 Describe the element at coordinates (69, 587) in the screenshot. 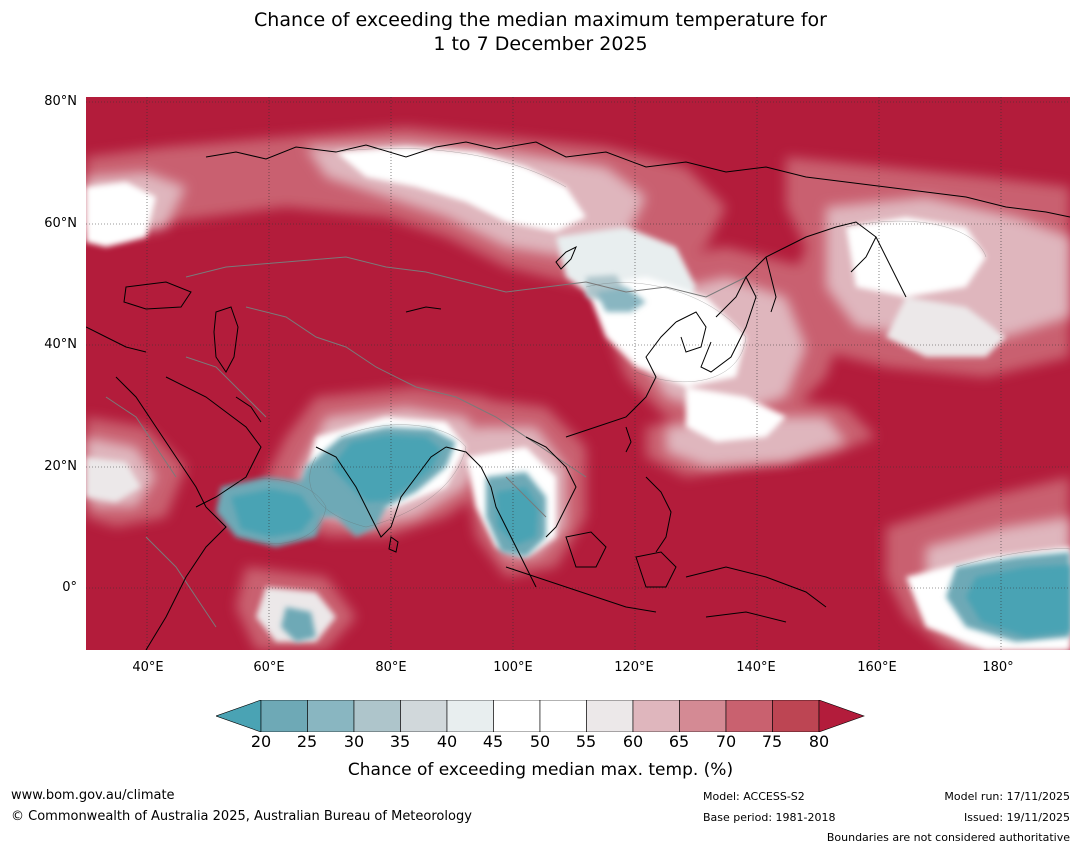

I see `lat-label-0: 0°` at that location.